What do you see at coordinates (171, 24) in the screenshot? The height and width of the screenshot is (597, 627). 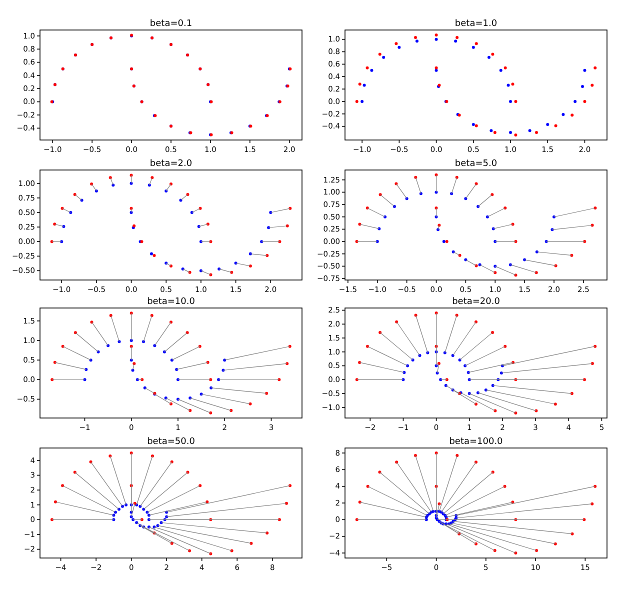 I see `chart-title: beta=0.1` at bounding box center [171, 24].